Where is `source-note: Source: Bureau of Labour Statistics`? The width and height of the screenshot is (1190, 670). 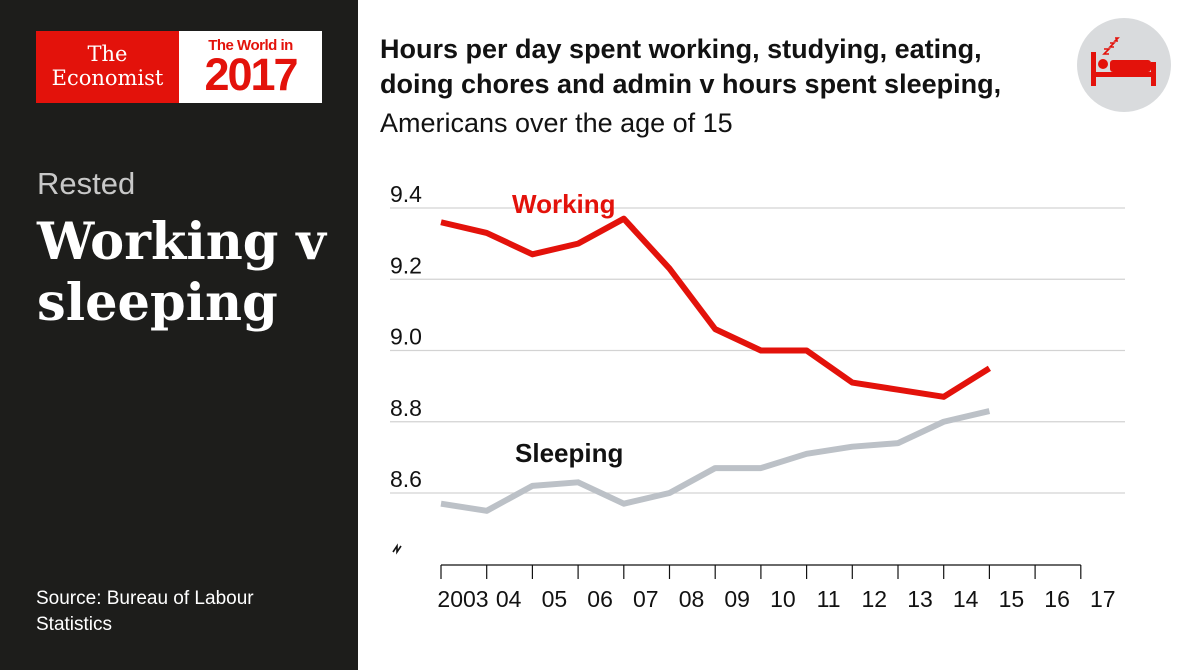 source-note: Source: Bureau of Labour Statistics is located at coordinates (145, 611).